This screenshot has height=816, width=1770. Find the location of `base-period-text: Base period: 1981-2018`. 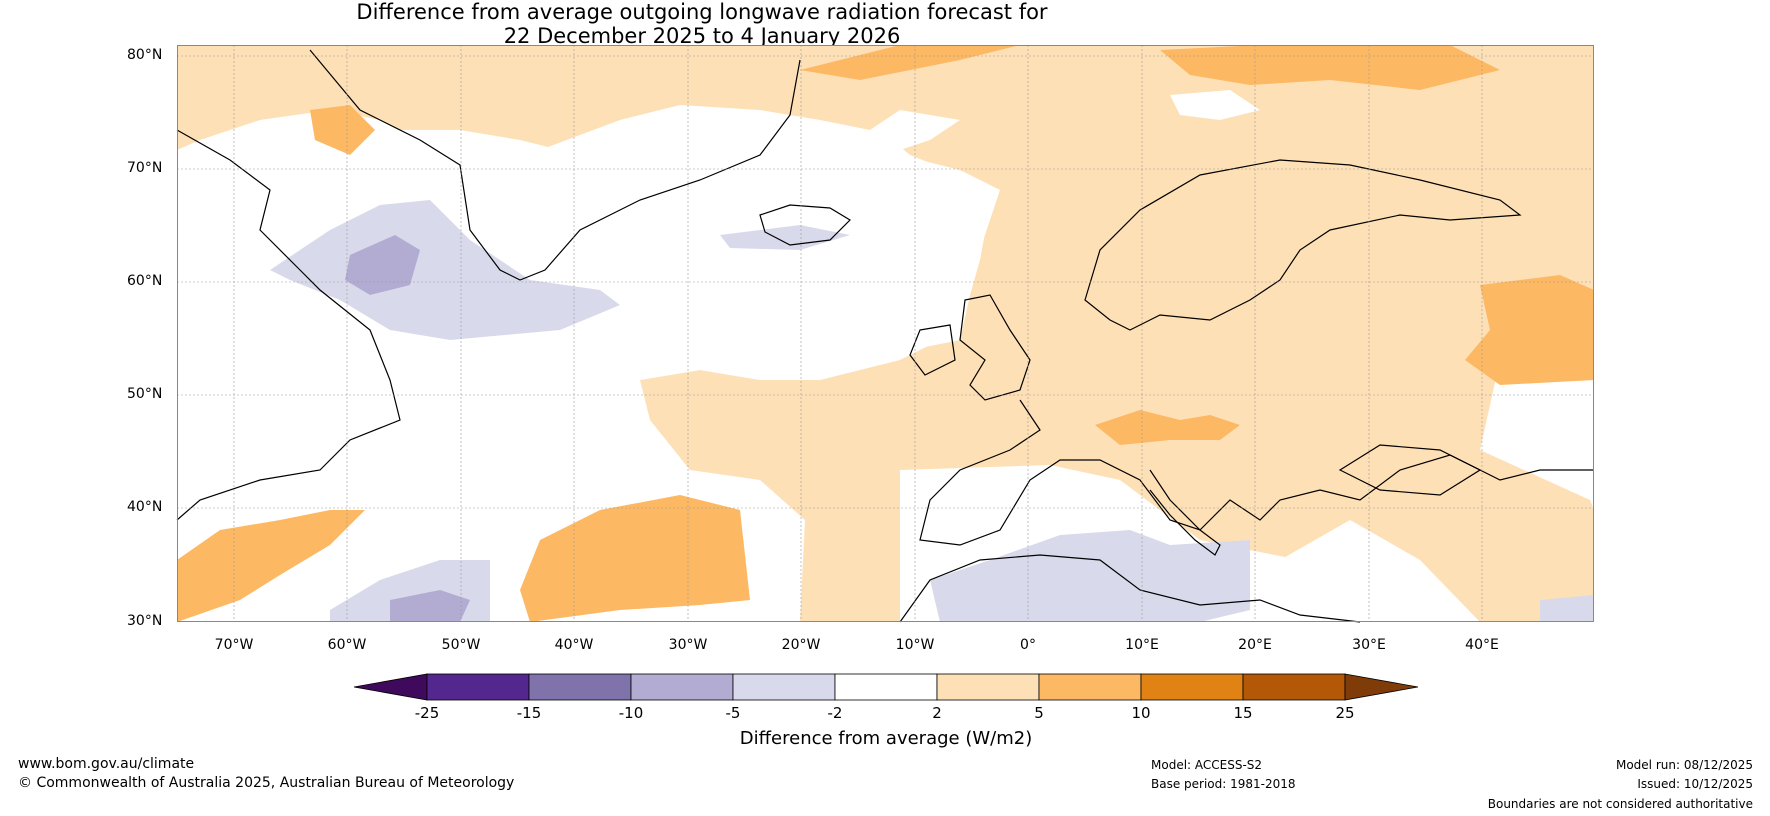

base-period-text: Base period: 1981-2018 is located at coordinates (1223, 784).